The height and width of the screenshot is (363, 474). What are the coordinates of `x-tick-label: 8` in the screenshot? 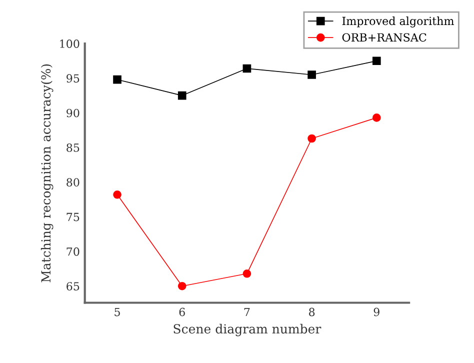 It's located at (312, 312).